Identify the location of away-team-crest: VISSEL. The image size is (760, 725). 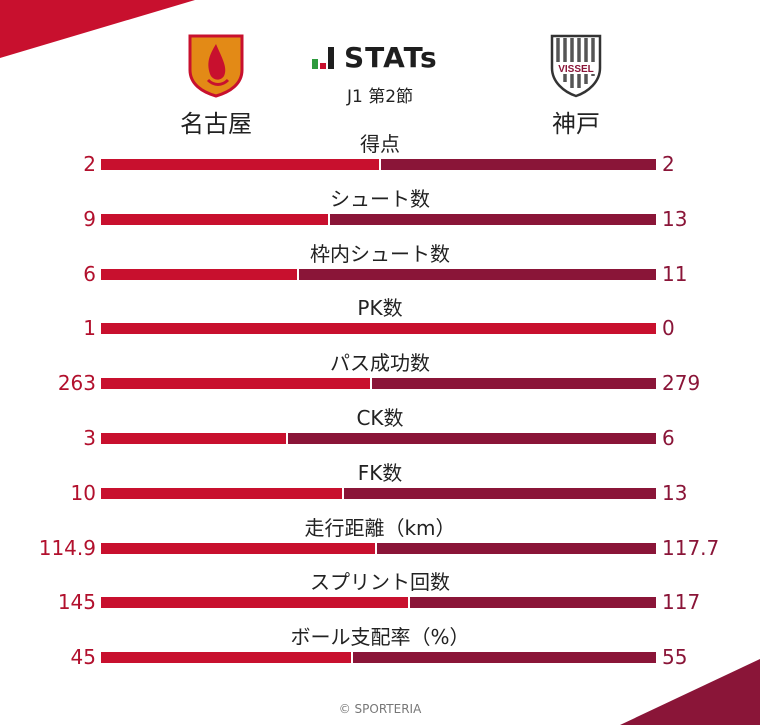
(576, 66).